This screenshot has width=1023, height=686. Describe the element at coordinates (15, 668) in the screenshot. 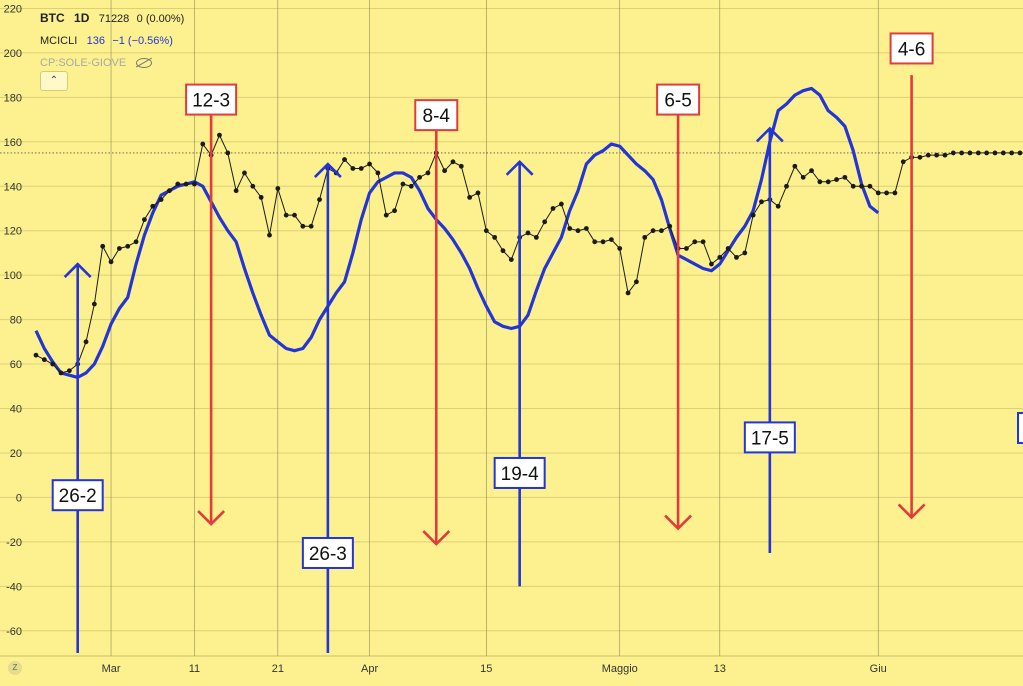

I see `timezone-badge: Z` at that location.